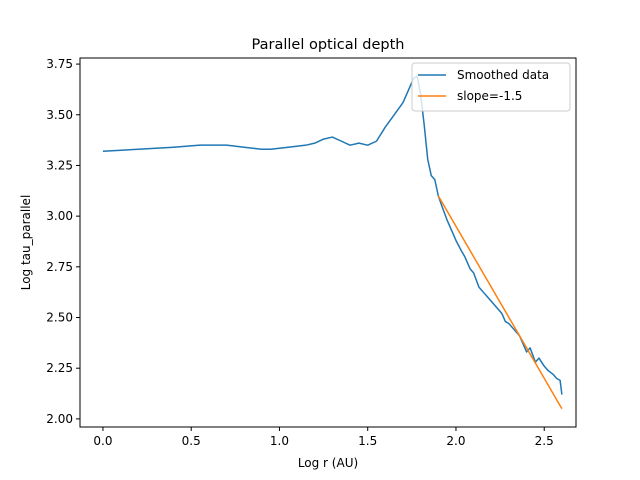 This screenshot has width=640, height=480. I want to click on x-tick-label: 0.0, so click(102, 441).